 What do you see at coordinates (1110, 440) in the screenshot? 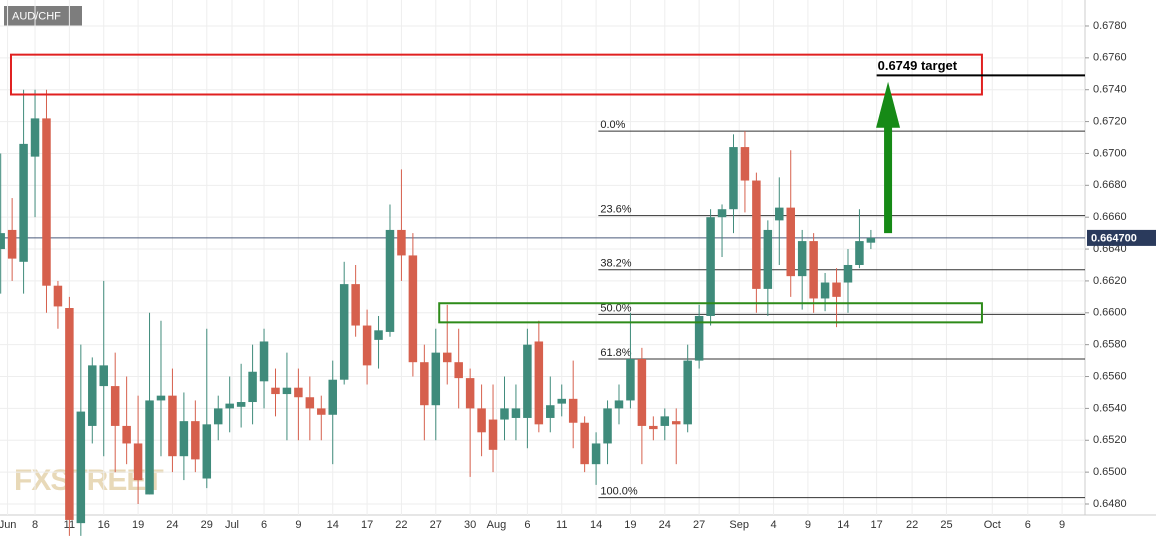
I see `y-tick-label: 0.6520` at bounding box center [1110, 440].